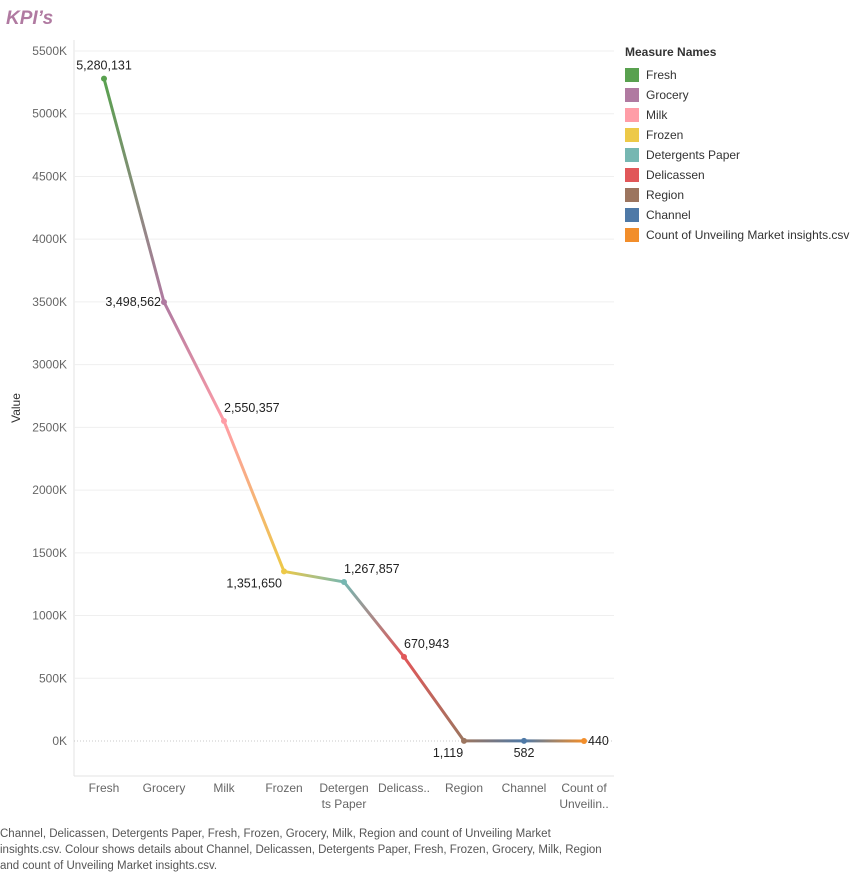 The width and height of the screenshot is (868, 875). Describe the element at coordinates (49, 490) in the screenshot. I see `y-tick-label: 2000K` at that location.